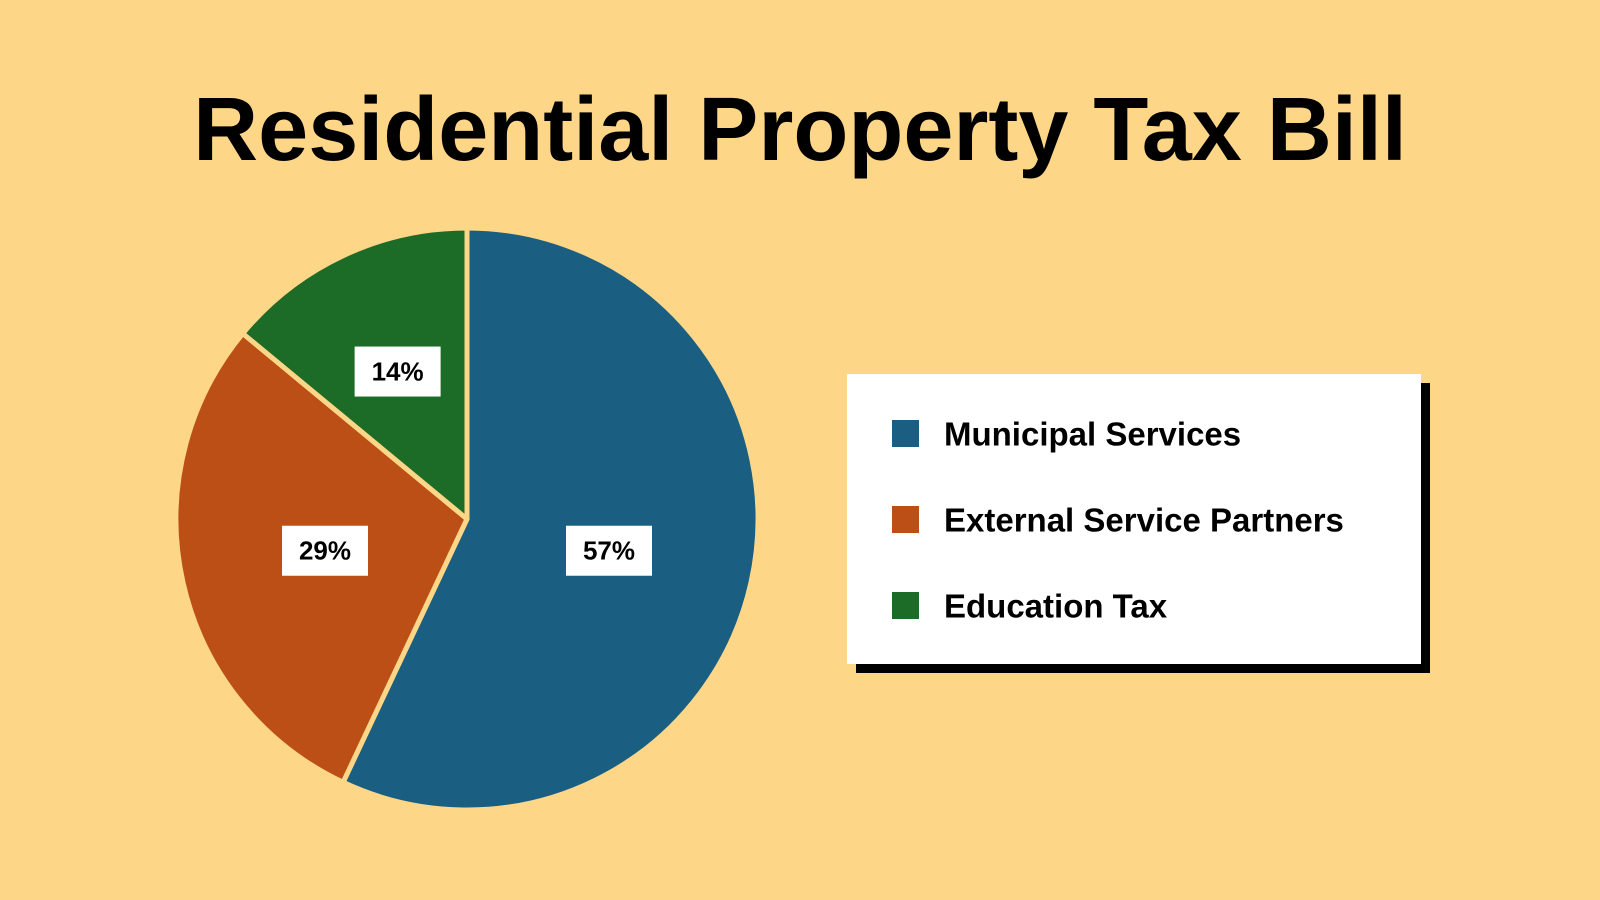  What do you see at coordinates (1056, 606) in the screenshot?
I see `legend-label: Education Tax` at bounding box center [1056, 606].